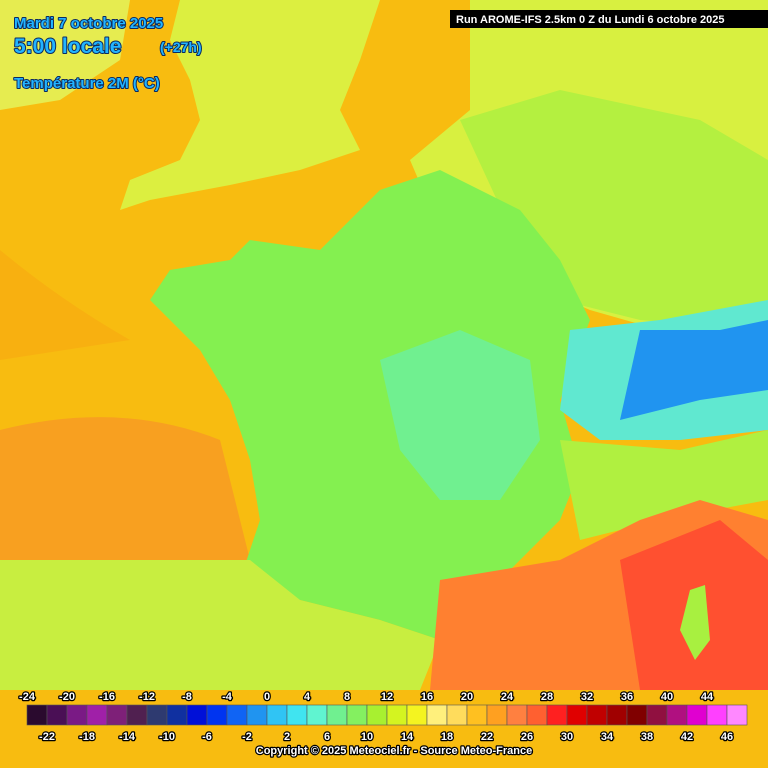 The width and height of the screenshot is (768, 773). Describe the element at coordinates (67, 46) in the screenshot. I see `valid-time: 5:00 locale` at that location.